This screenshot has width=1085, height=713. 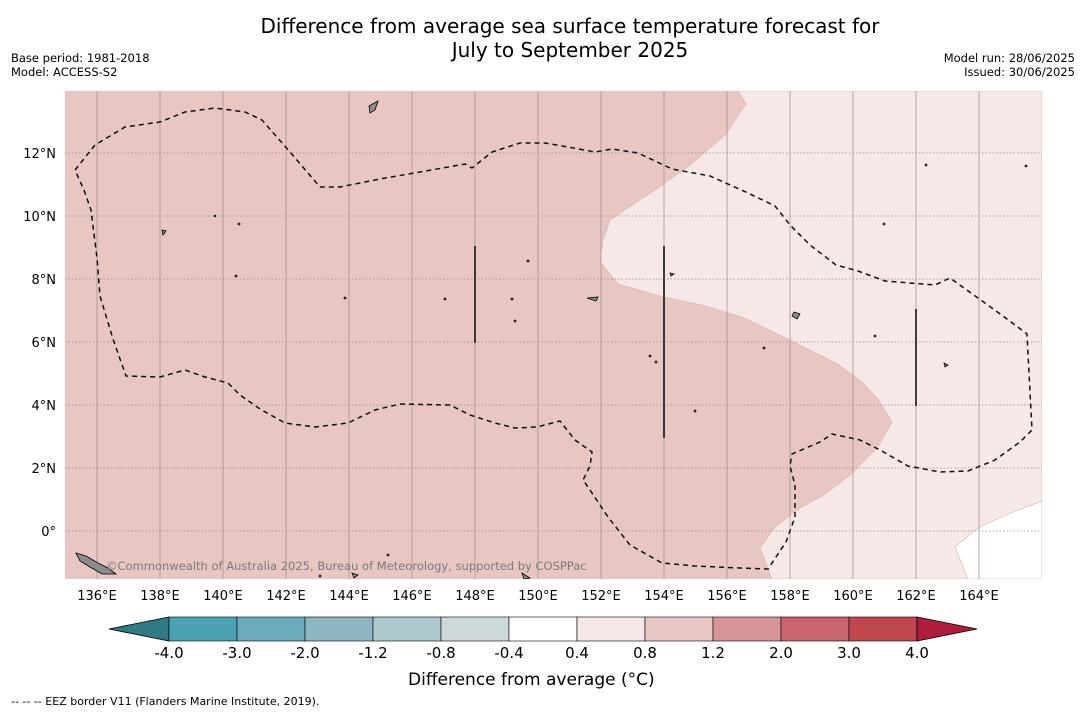 I want to click on colorbar-extend-high, so click(x=947, y=629).